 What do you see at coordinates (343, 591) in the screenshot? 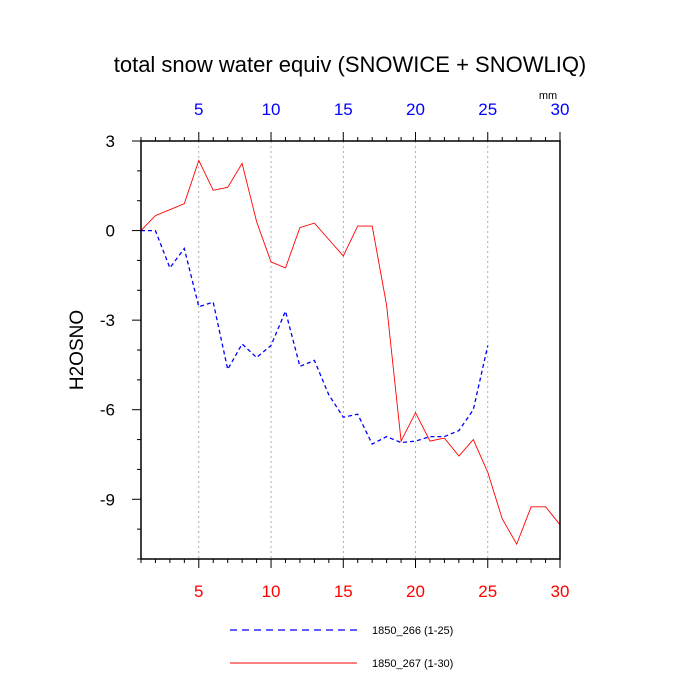
I see `x-tick-label-bottom: 15` at bounding box center [343, 591].